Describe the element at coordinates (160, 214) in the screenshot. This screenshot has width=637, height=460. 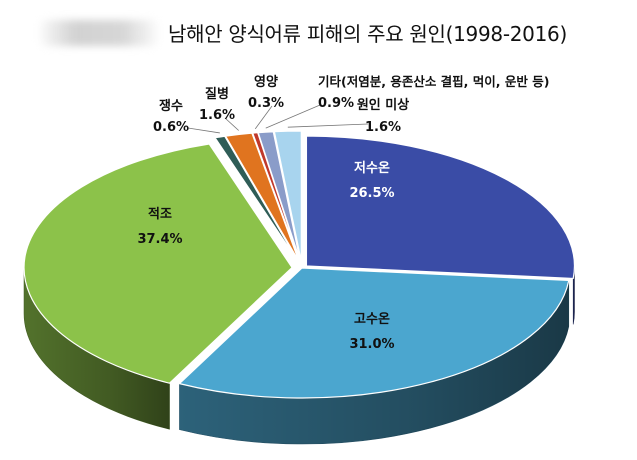
I see `slice-label-2: 적조` at that location.